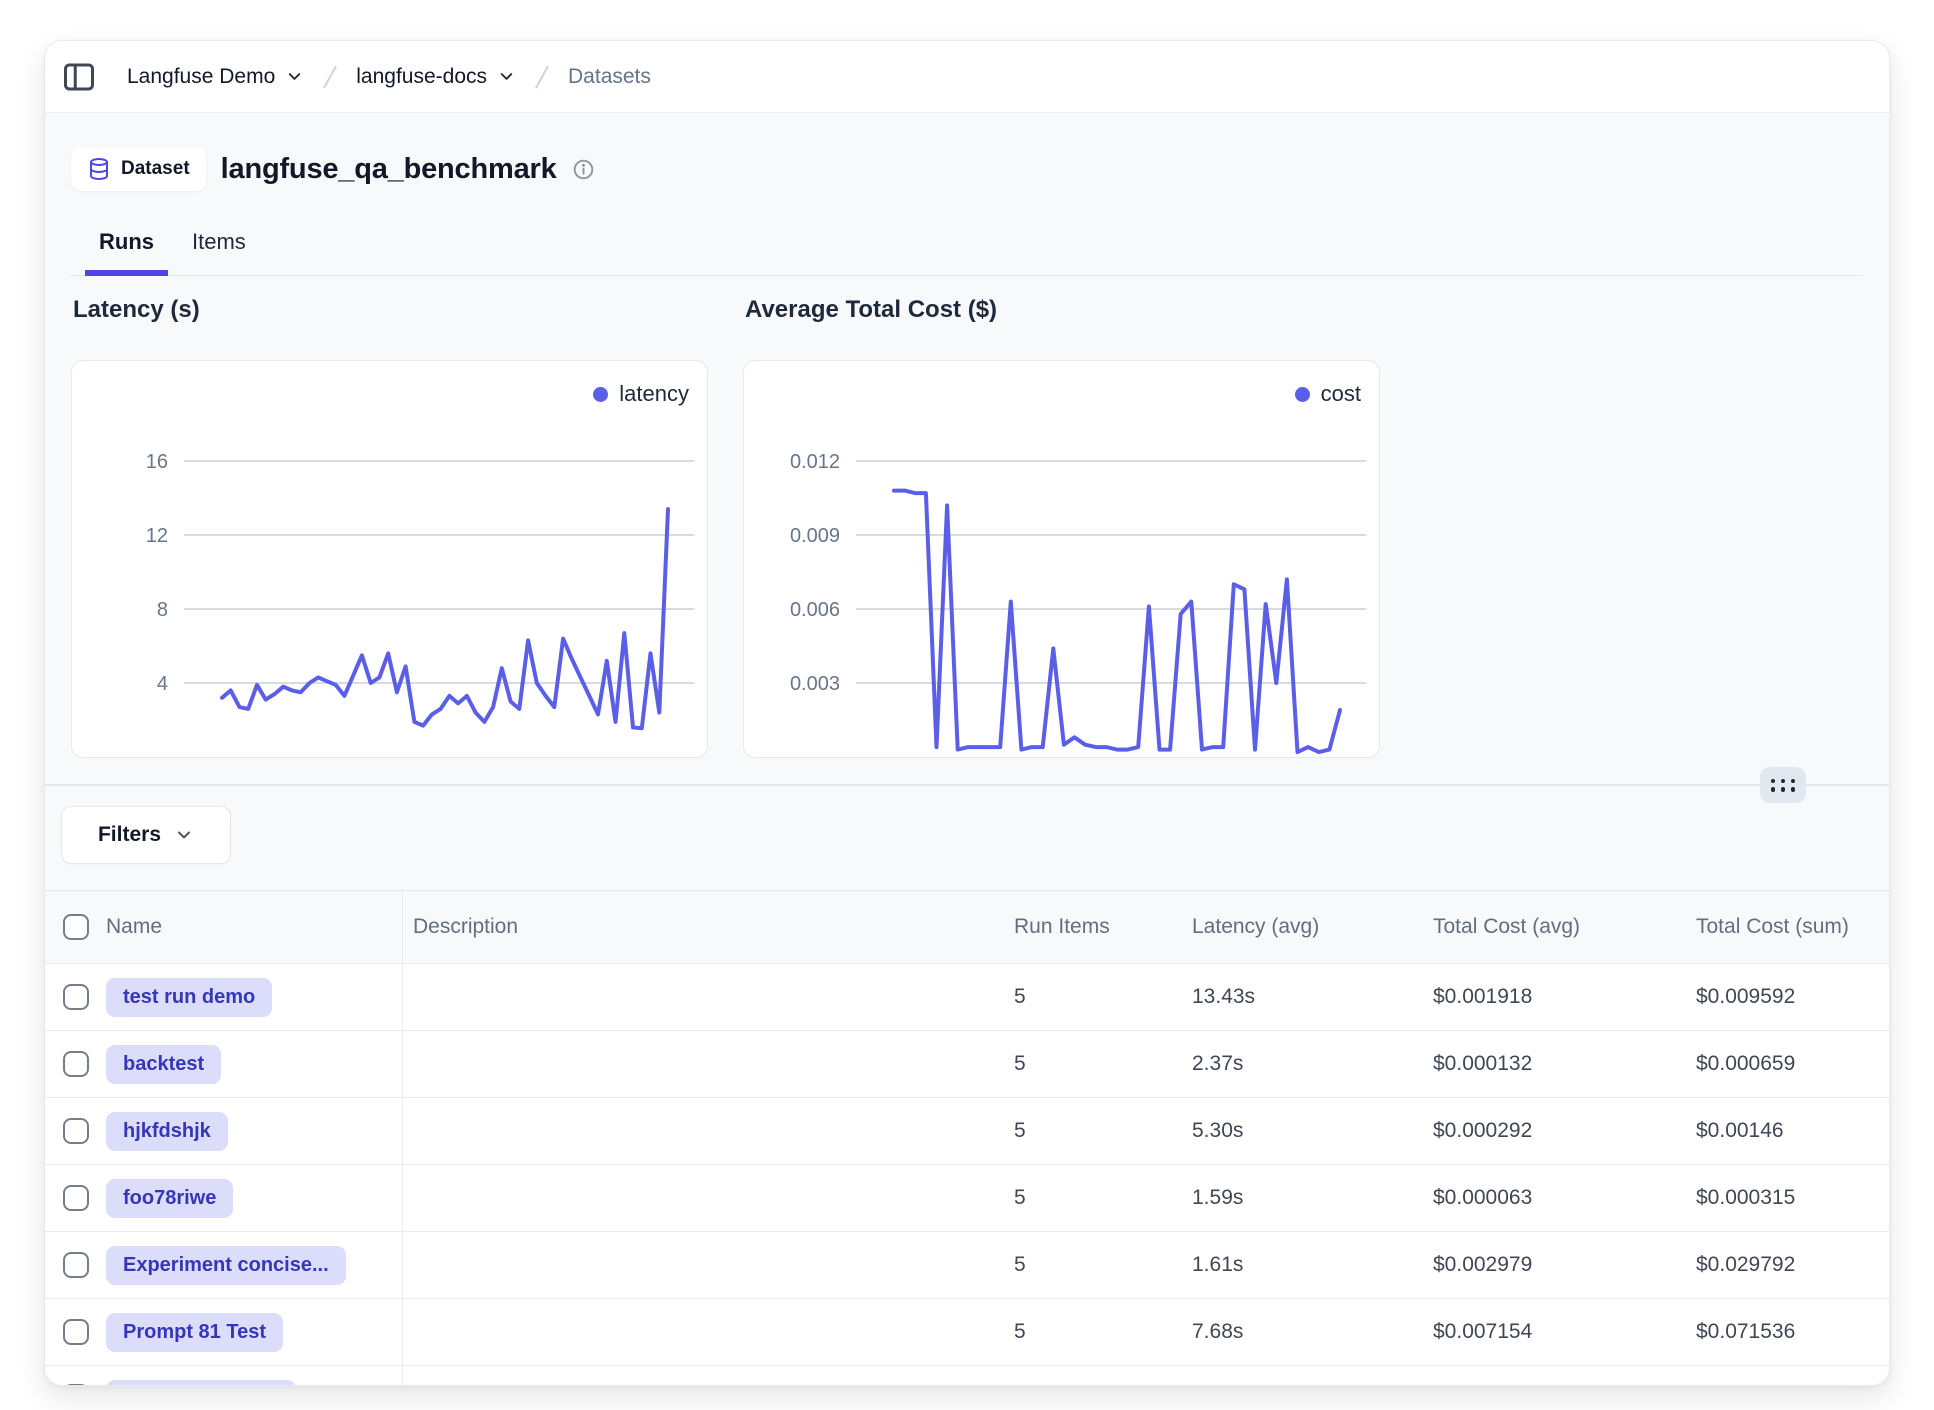 The height and width of the screenshot is (1410, 1934). I want to click on latency-avg-cell: 1.61s, so click(1218, 1264).